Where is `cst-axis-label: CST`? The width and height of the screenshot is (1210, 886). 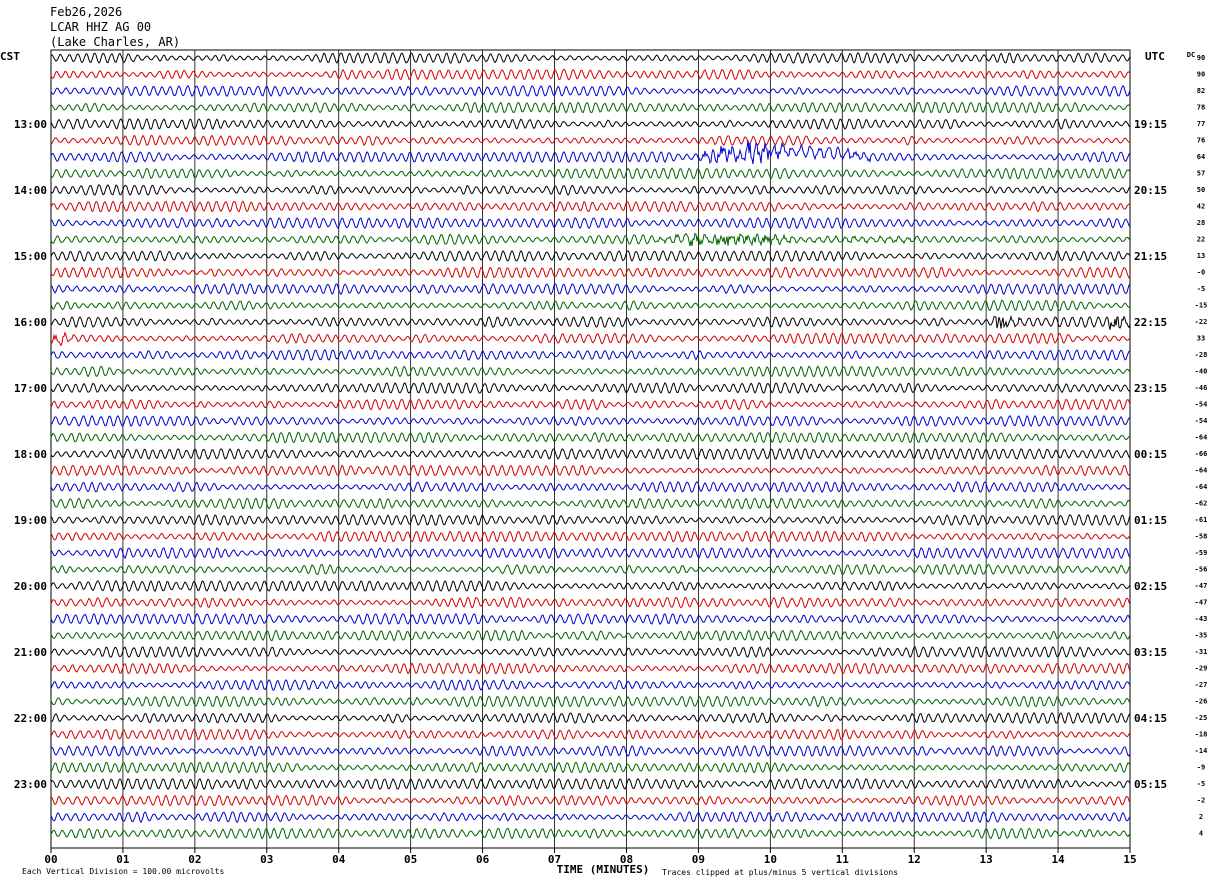 cst-axis-label: CST is located at coordinates (10, 56).